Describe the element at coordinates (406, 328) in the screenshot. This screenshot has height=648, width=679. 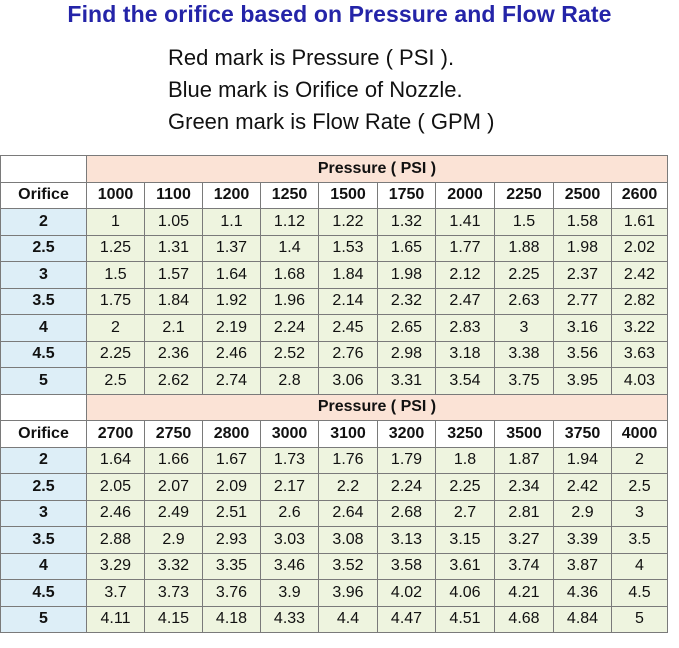
I see `flow-rate-value: 2.65` at that location.